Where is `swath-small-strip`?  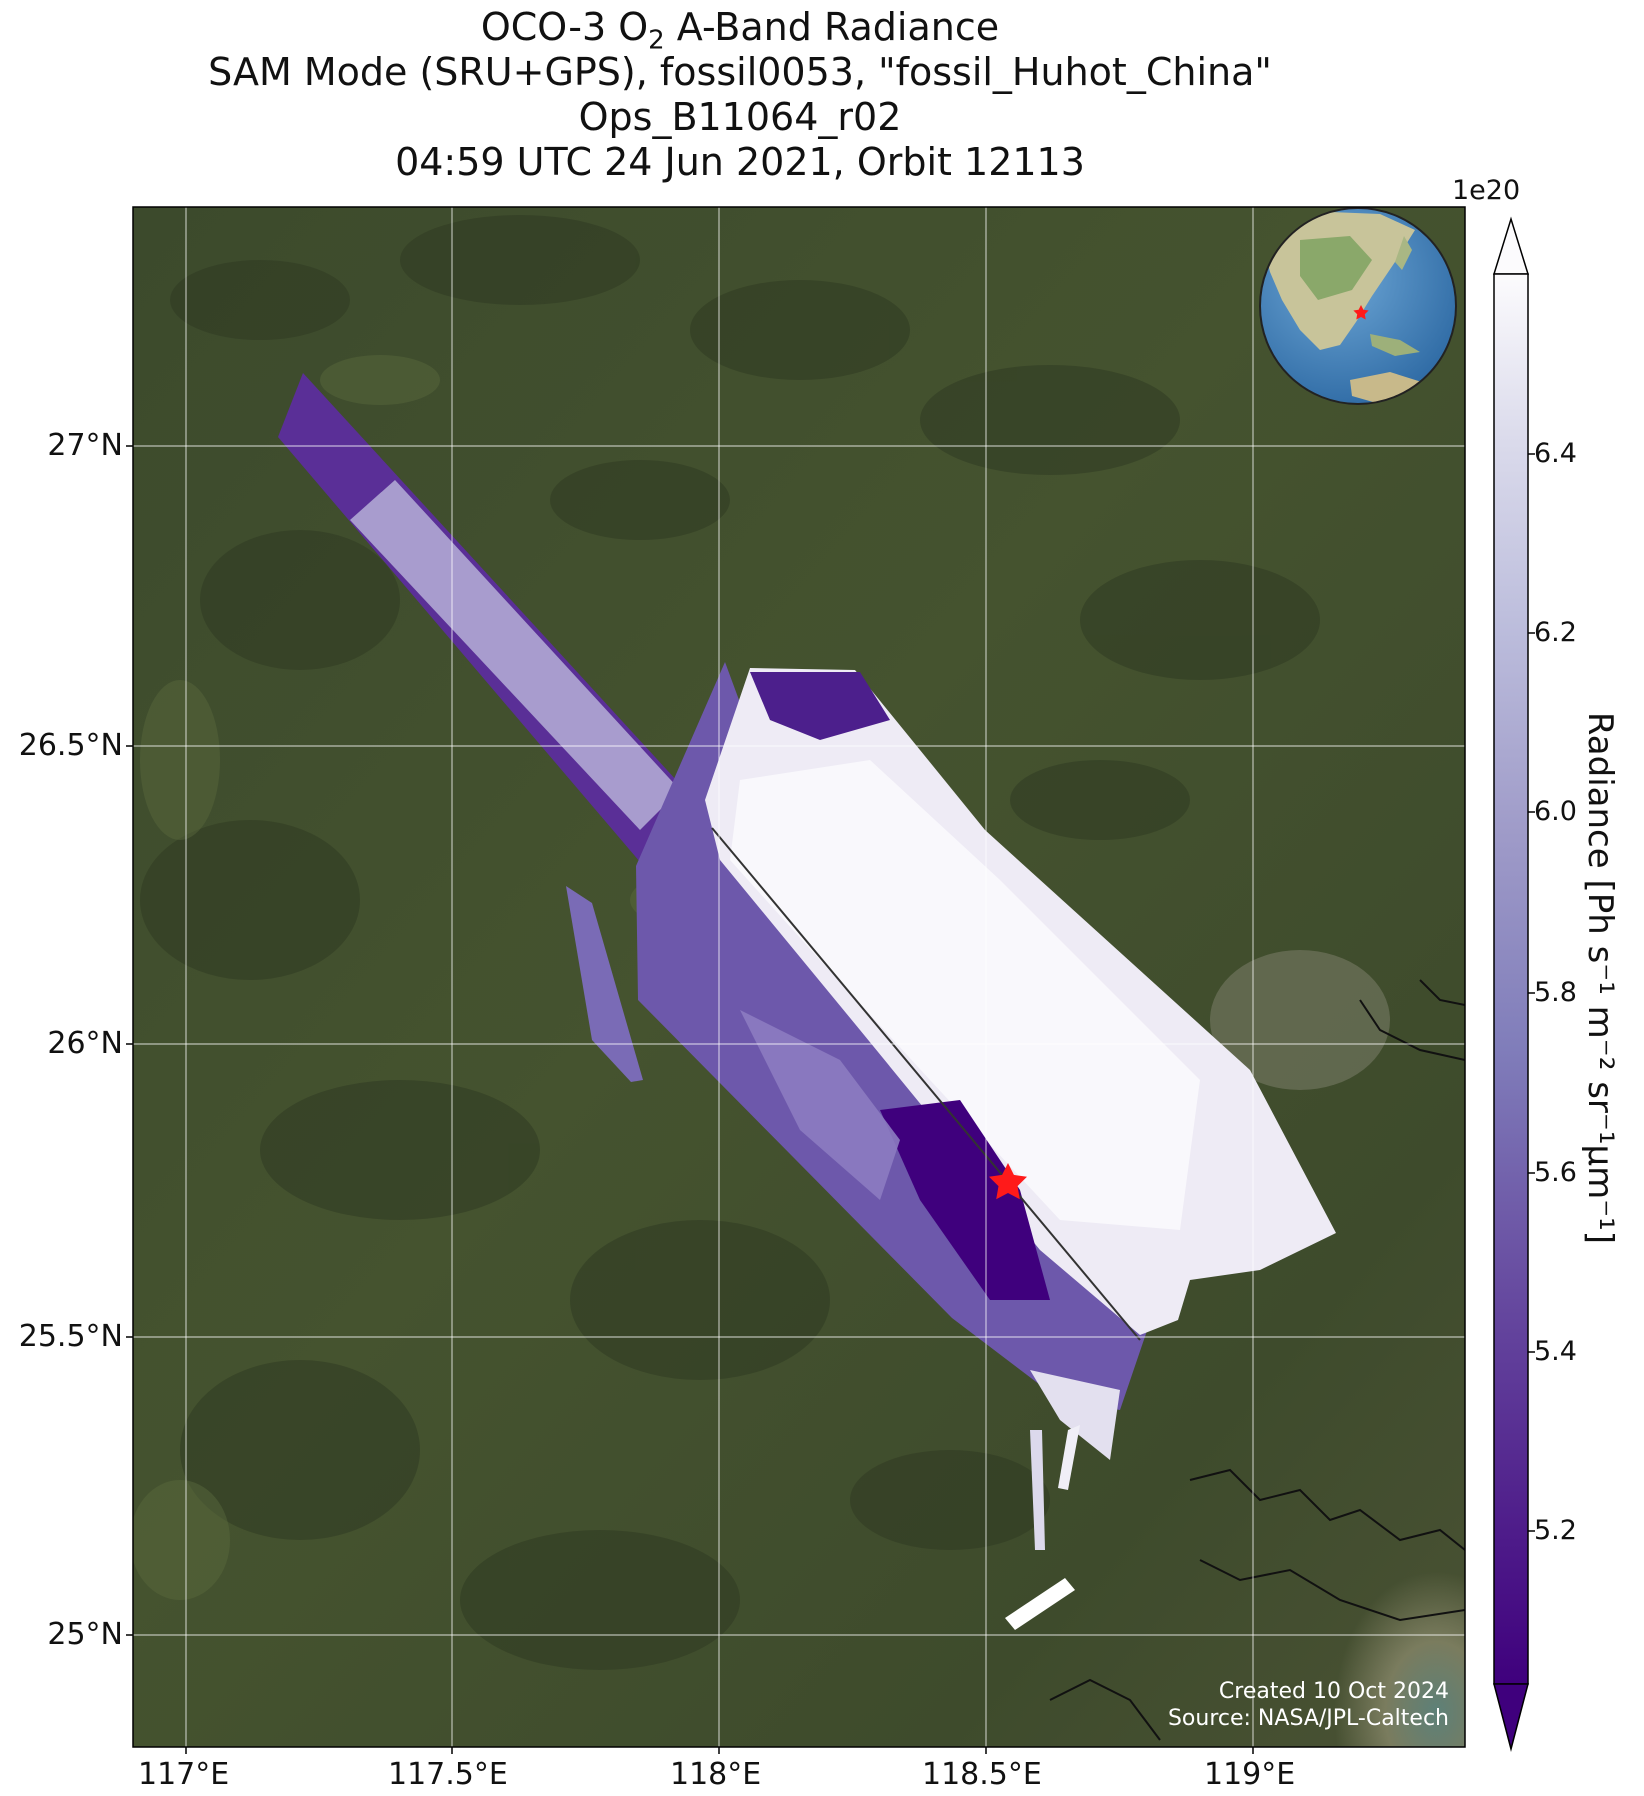
swath-small-strip is located at coordinates (604, 984).